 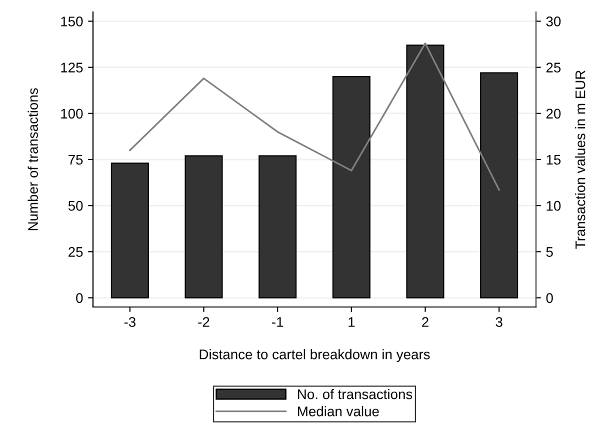 What do you see at coordinates (75, 205) in the screenshot?
I see `y-tick-label: 50` at bounding box center [75, 205].